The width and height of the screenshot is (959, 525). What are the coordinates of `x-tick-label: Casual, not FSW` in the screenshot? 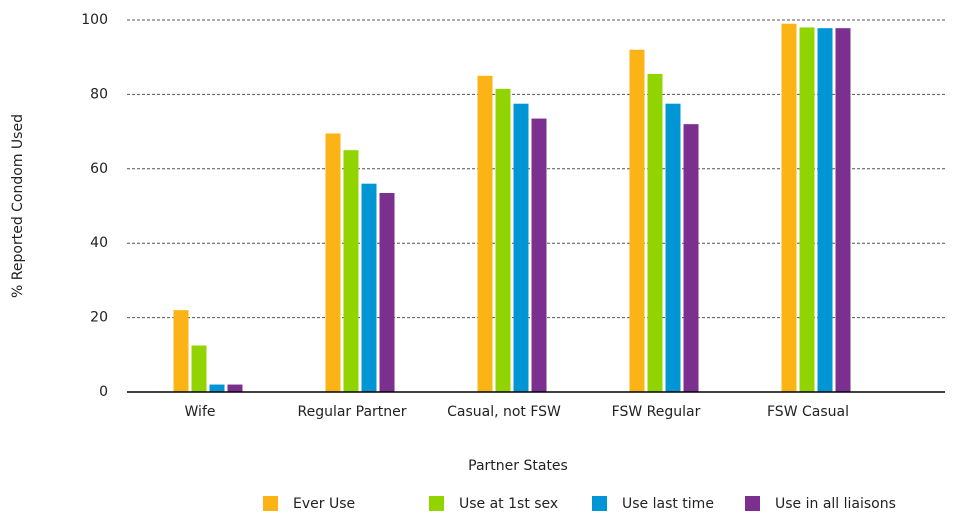 It's located at (504, 412).